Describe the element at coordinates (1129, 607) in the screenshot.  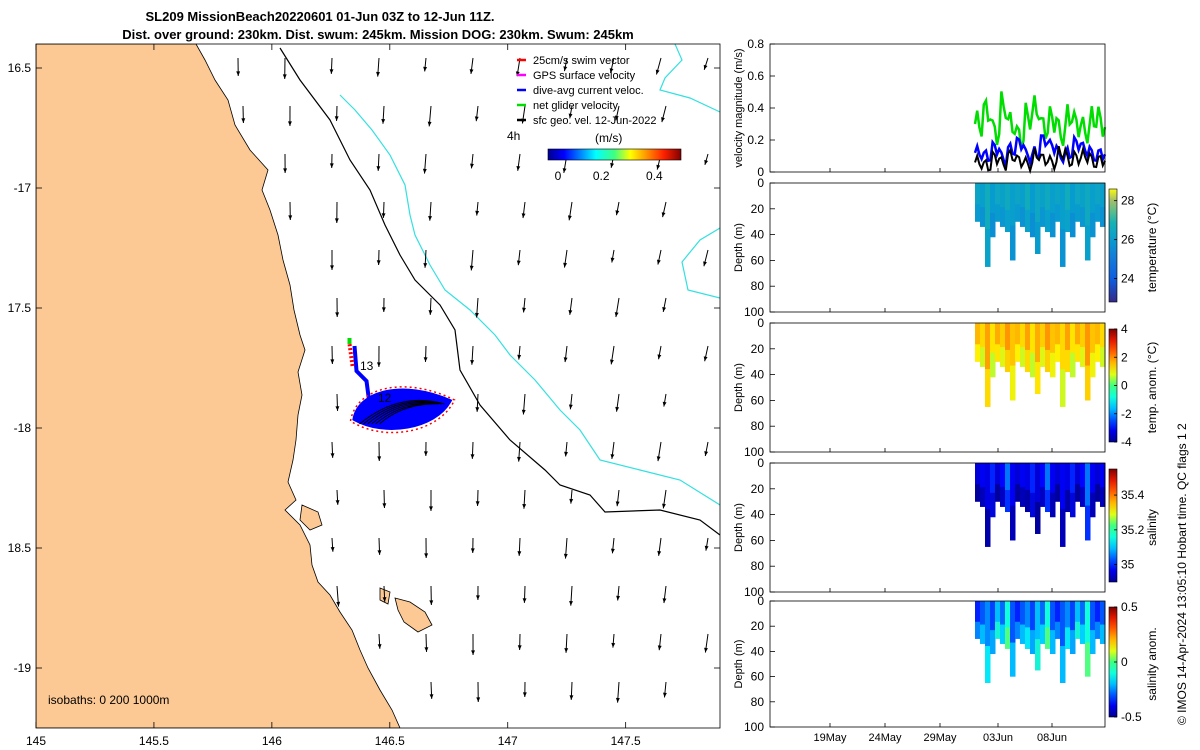
I see `colorbar-tick-label: 0.5` at that location.